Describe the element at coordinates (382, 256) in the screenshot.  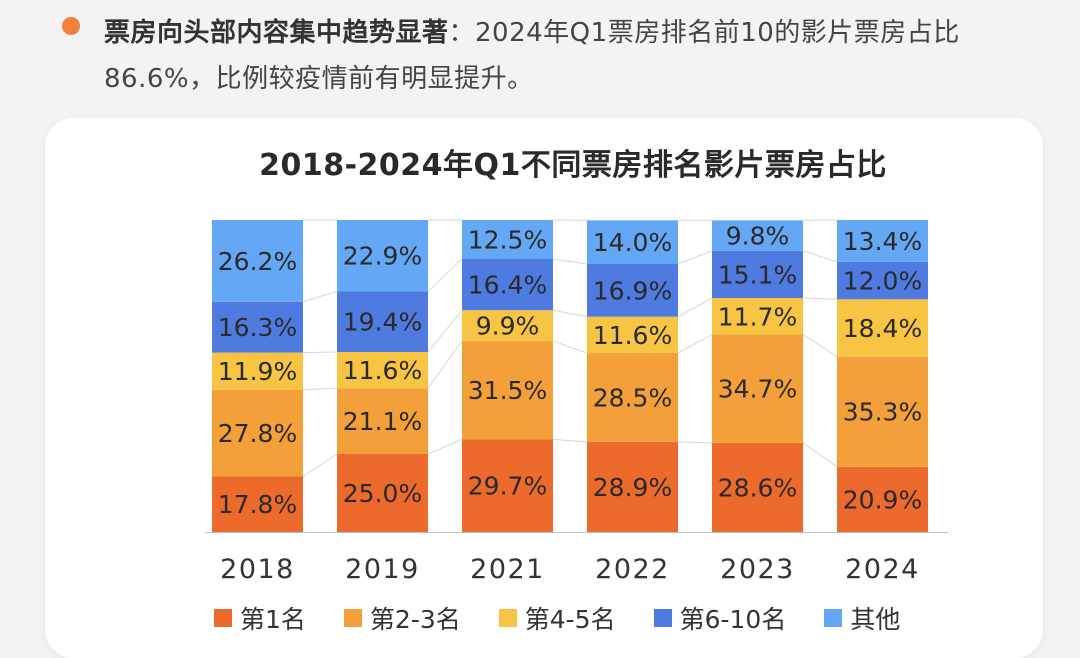
I see `data-label: 22.9%` at that location.